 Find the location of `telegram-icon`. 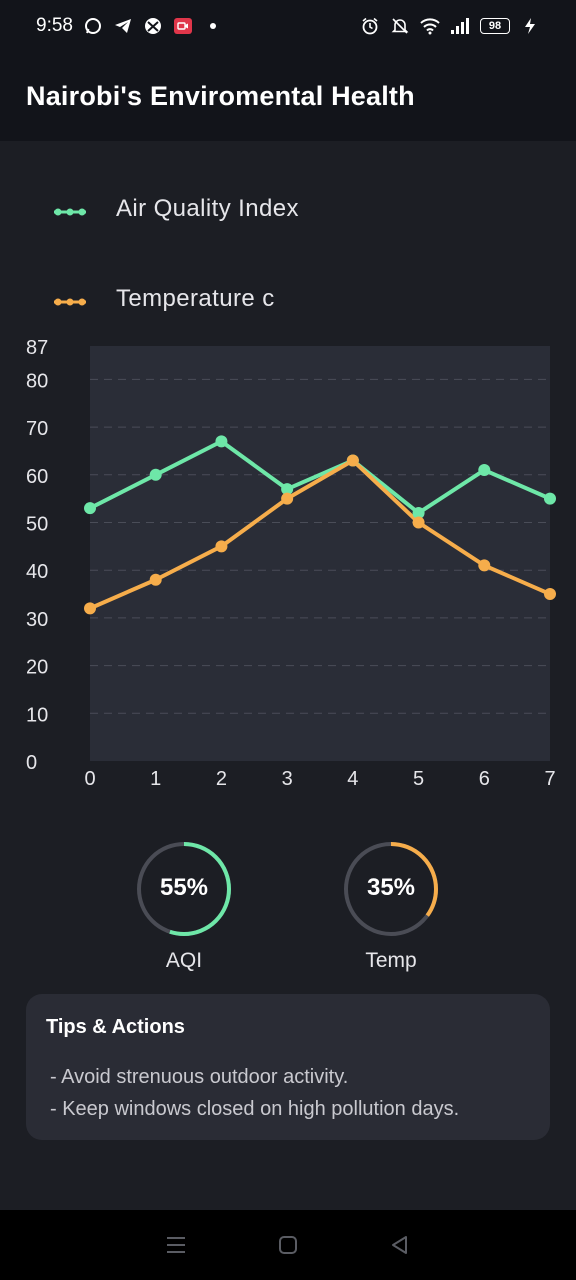

telegram-icon is located at coordinates (123, 26).